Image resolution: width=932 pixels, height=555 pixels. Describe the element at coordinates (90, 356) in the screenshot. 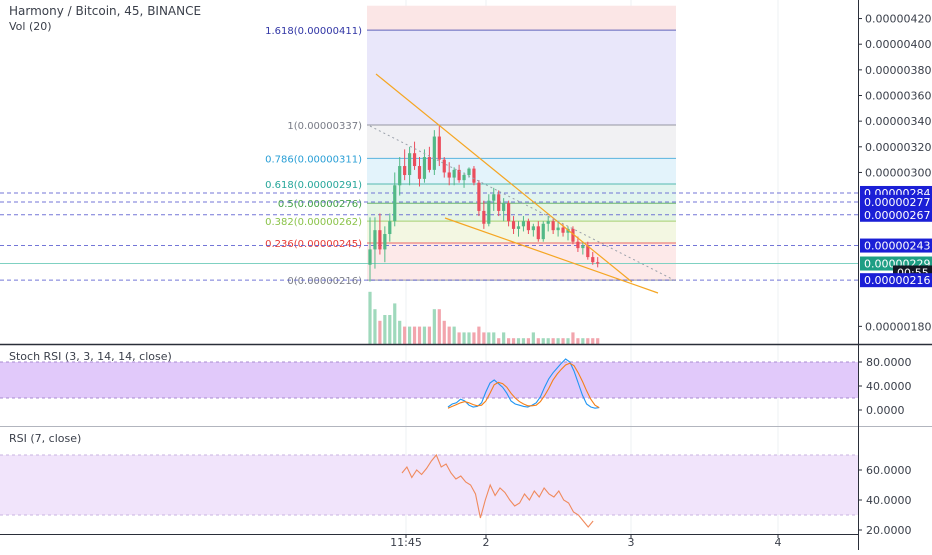

I see `stoch-rsi-label: Stoch RSI (3, 3, 14, 14, close)` at that location.